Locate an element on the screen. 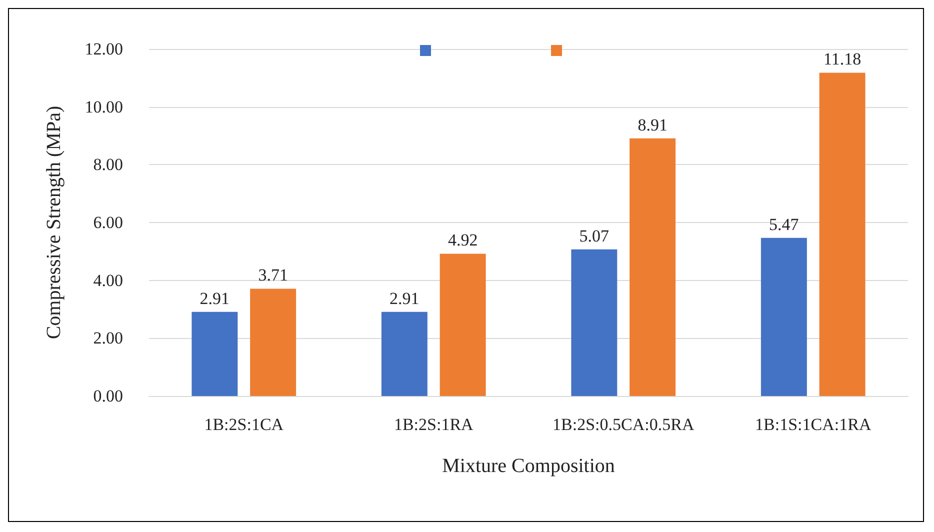  x-tick-label: 1B:2S:1RA is located at coordinates (434, 424).